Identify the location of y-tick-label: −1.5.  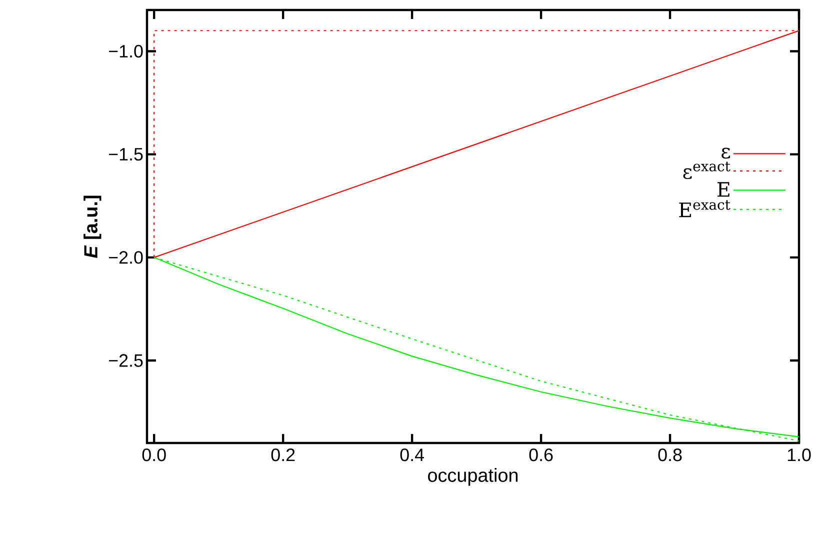
(125, 154).